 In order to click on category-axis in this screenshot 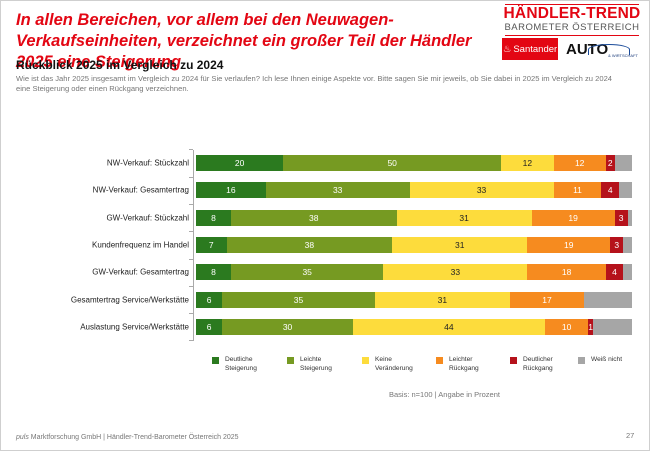, I will do `click(193, 245)`.